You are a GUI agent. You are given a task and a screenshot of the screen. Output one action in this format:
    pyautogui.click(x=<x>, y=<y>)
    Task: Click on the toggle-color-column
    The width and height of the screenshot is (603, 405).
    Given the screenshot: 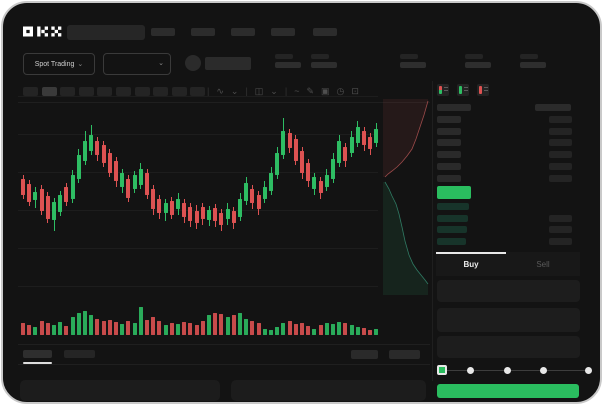 What is the action you would take?
    pyautogui.click(x=480, y=90)
    